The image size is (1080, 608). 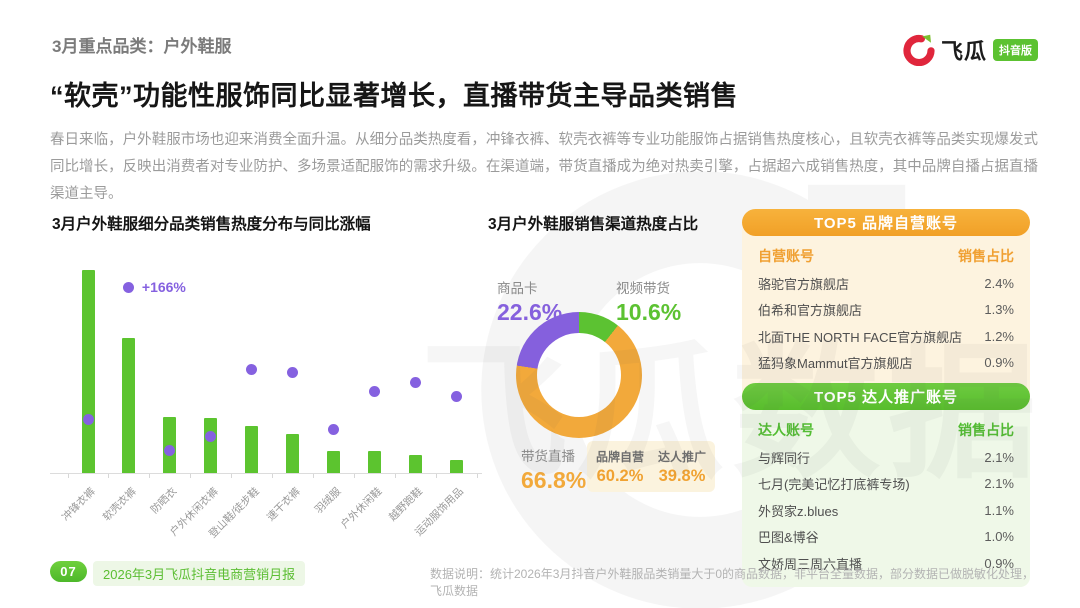 I want to click on yoy-annotation: +166%, so click(x=163, y=287).